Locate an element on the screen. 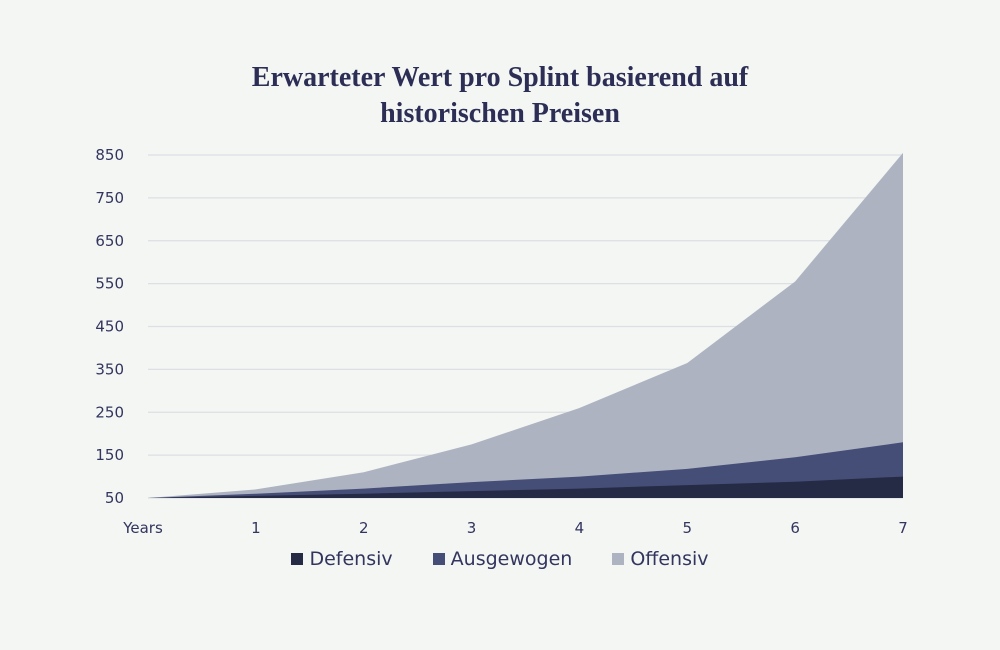 This screenshot has width=1000, height=650. x-tick-label-0: Years is located at coordinates (142, 528).